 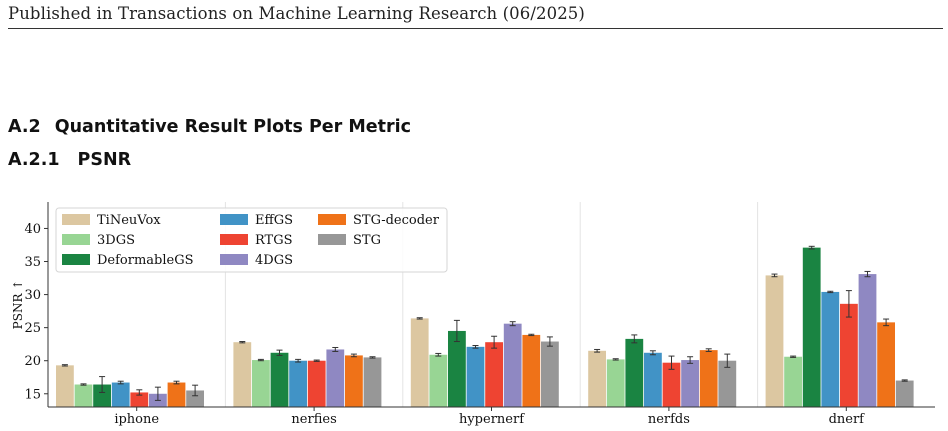 What do you see at coordinates (847, 419) in the screenshot?
I see `x-tick-label-dnerf: dnerf` at bounding box center [847, 419].